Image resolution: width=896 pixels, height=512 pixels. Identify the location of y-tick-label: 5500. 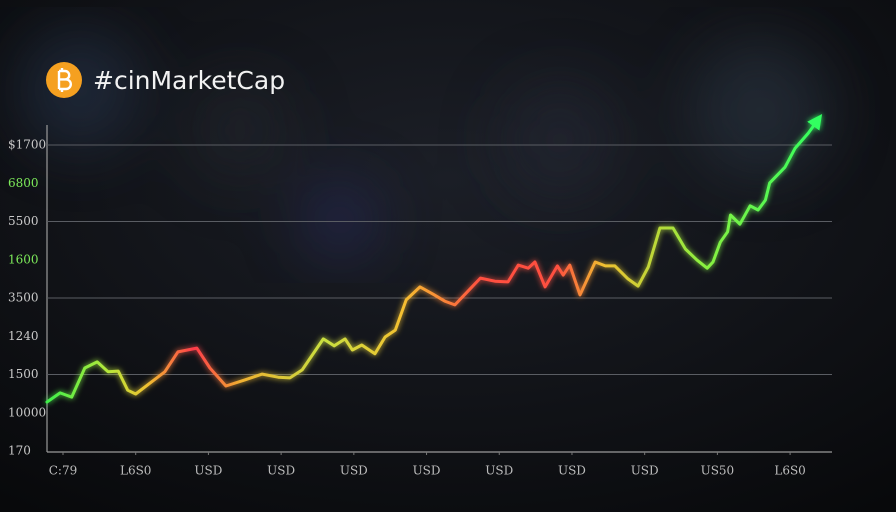
(23, 221).